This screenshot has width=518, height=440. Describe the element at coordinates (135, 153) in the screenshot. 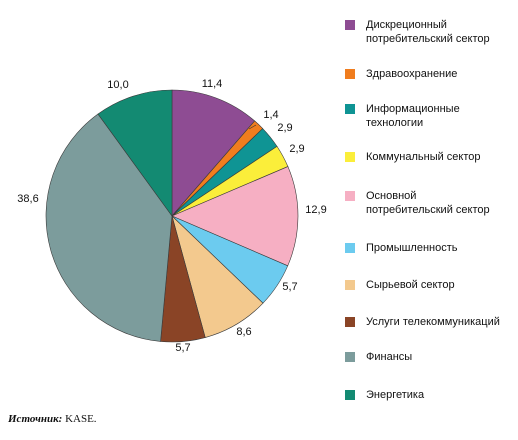

I see `pie-slice-энергетика` at that location.